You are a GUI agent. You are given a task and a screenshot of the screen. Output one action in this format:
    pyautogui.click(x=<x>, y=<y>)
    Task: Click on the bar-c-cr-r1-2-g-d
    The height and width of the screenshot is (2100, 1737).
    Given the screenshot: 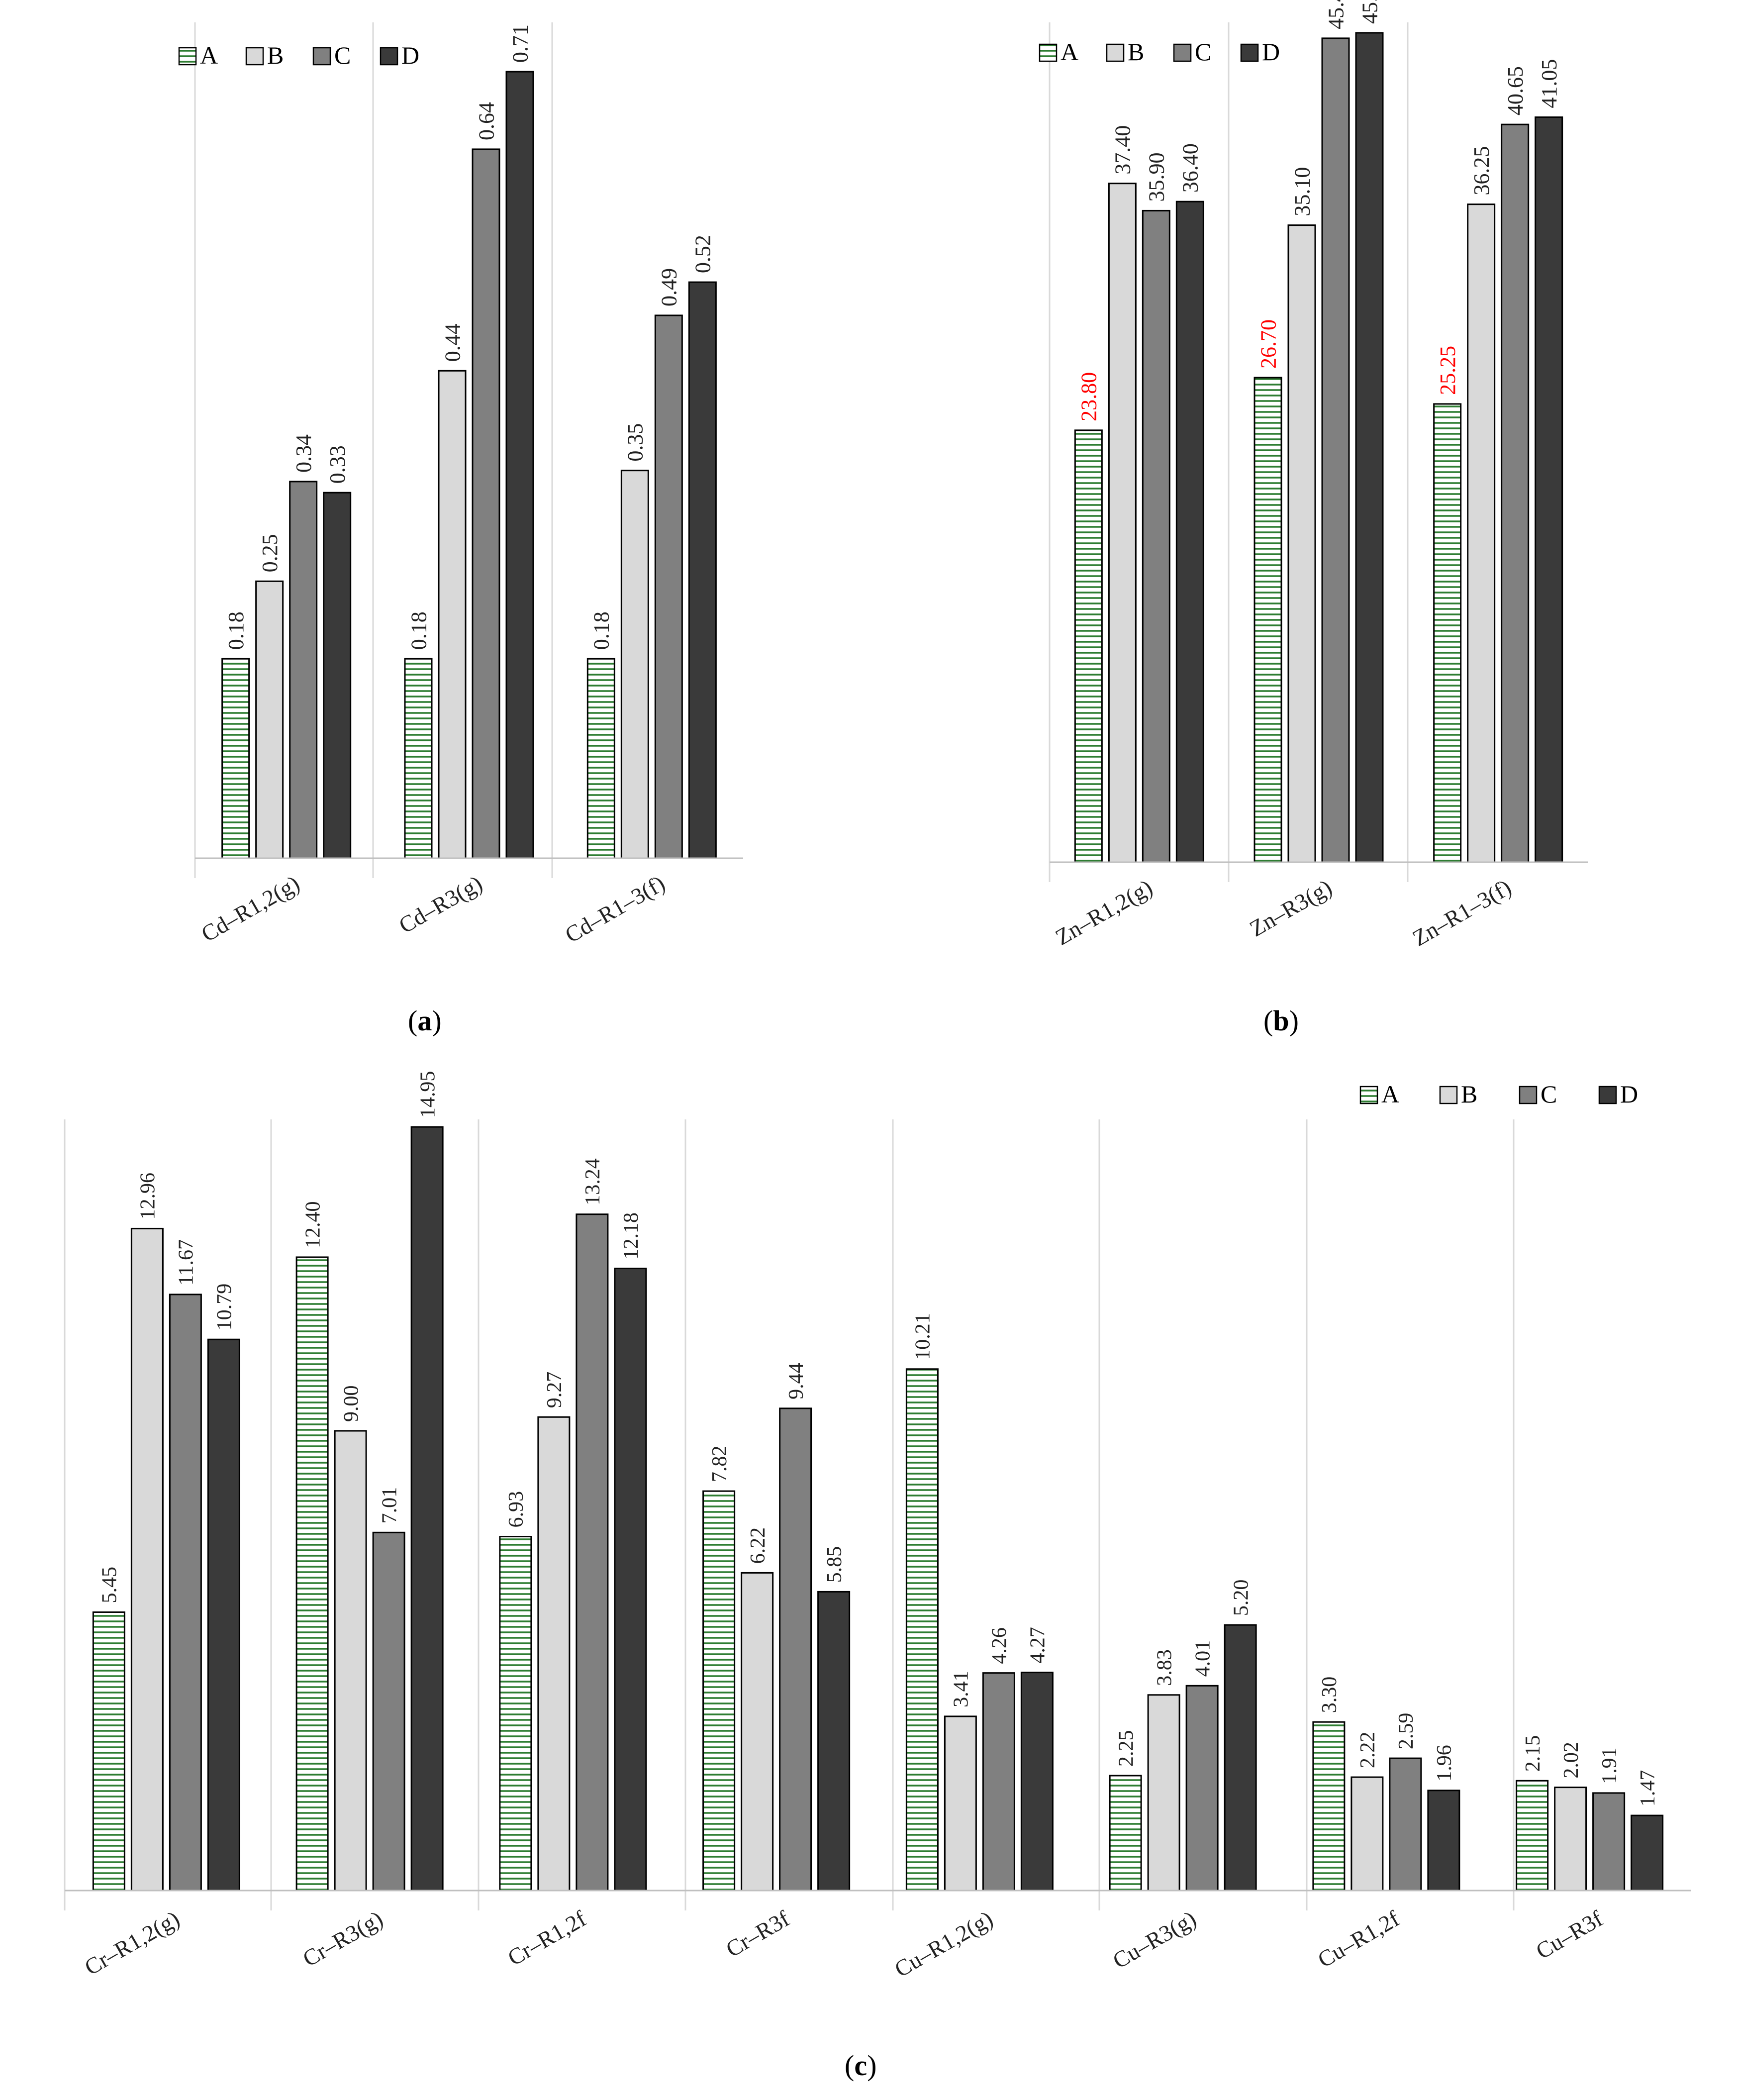 What is the action you would take?
    pyautogui.click(x=223, y=1615)
    